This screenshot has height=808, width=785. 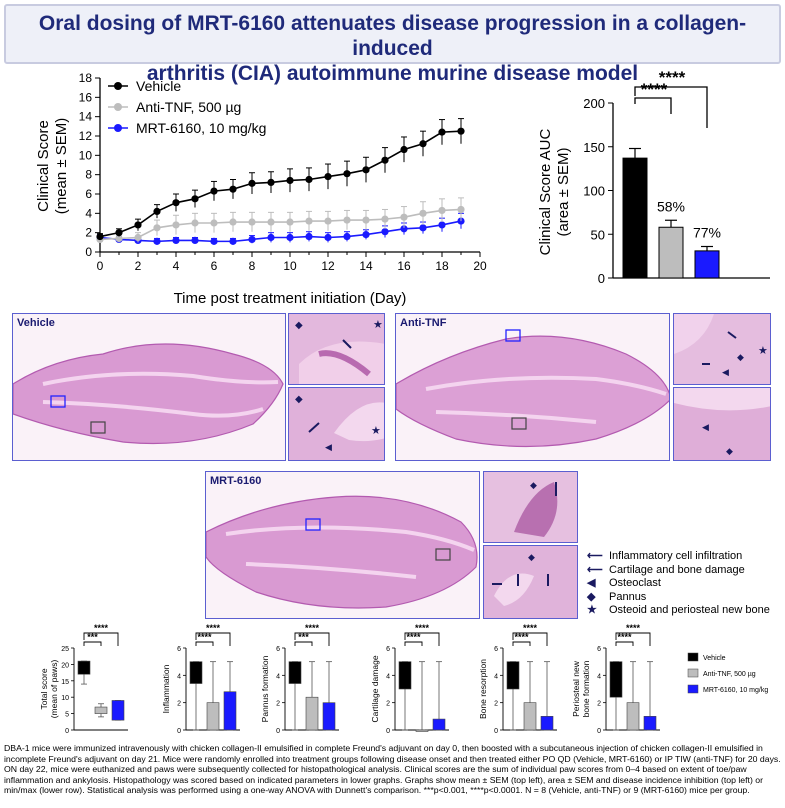 What do you see at coordinates (347, 344) in the screenshot?
I see `arrow-icon` at bounding box center [347, 344].